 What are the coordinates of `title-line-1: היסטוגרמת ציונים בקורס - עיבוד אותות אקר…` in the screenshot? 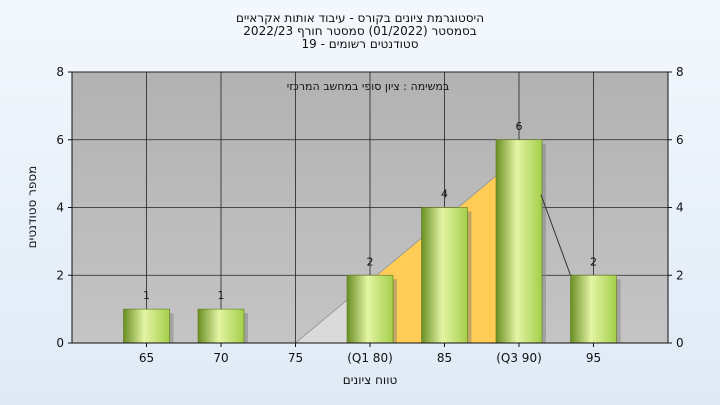 It's located at (360, 18).